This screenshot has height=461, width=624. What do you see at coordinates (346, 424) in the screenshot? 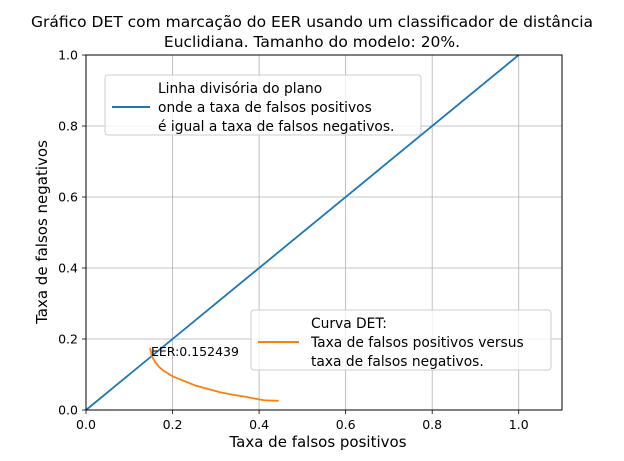
I see `x-tick-label: 0.6` at bounding box center [346, 424].